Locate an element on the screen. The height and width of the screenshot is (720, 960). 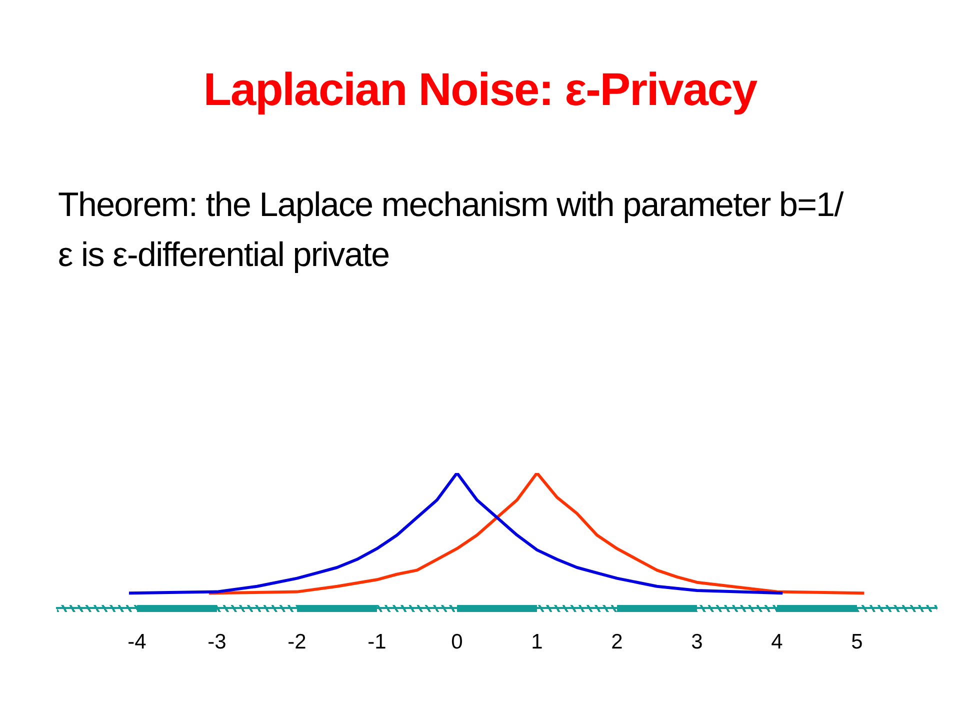
x-tick-label: 5 is located at coordinates (857, 642).